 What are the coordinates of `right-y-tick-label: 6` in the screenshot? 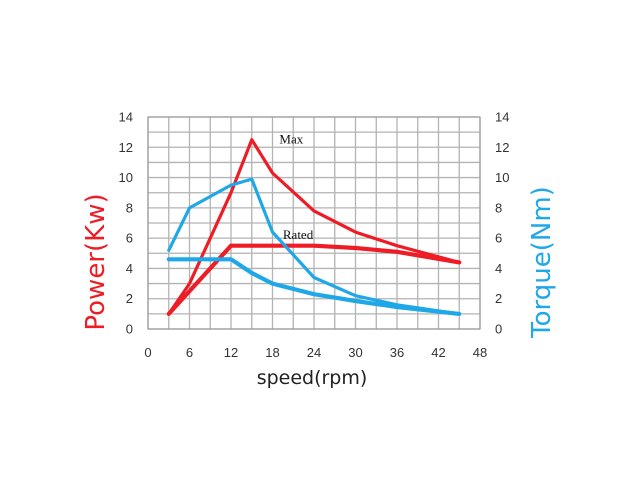 It's located at (498, 238).